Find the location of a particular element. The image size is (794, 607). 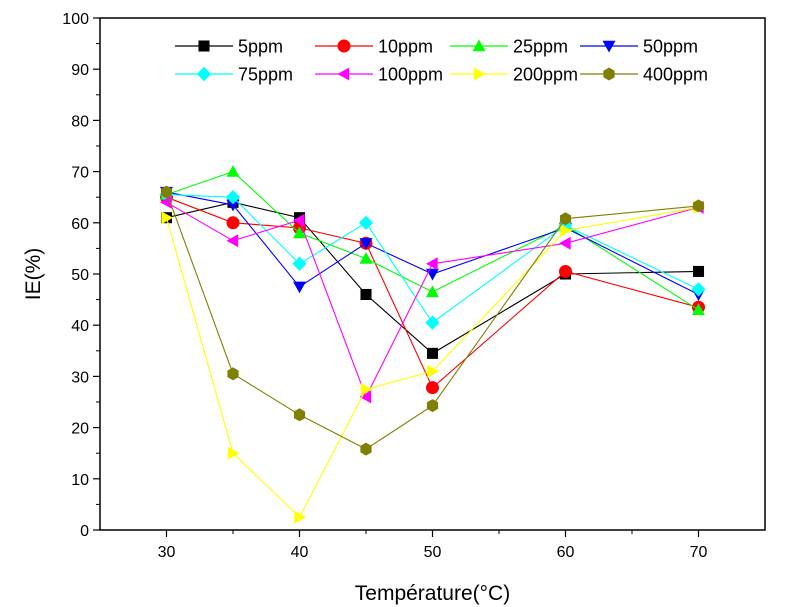

legend-item-5ppm: 5ppm is located at coordinates (229, 47).